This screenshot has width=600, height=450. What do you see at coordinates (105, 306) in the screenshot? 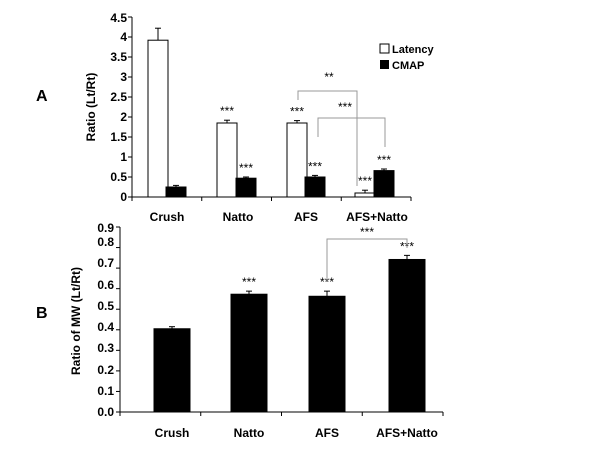
I see `panel-b-y-tick: 0.5` at bounding box center [105, 306].